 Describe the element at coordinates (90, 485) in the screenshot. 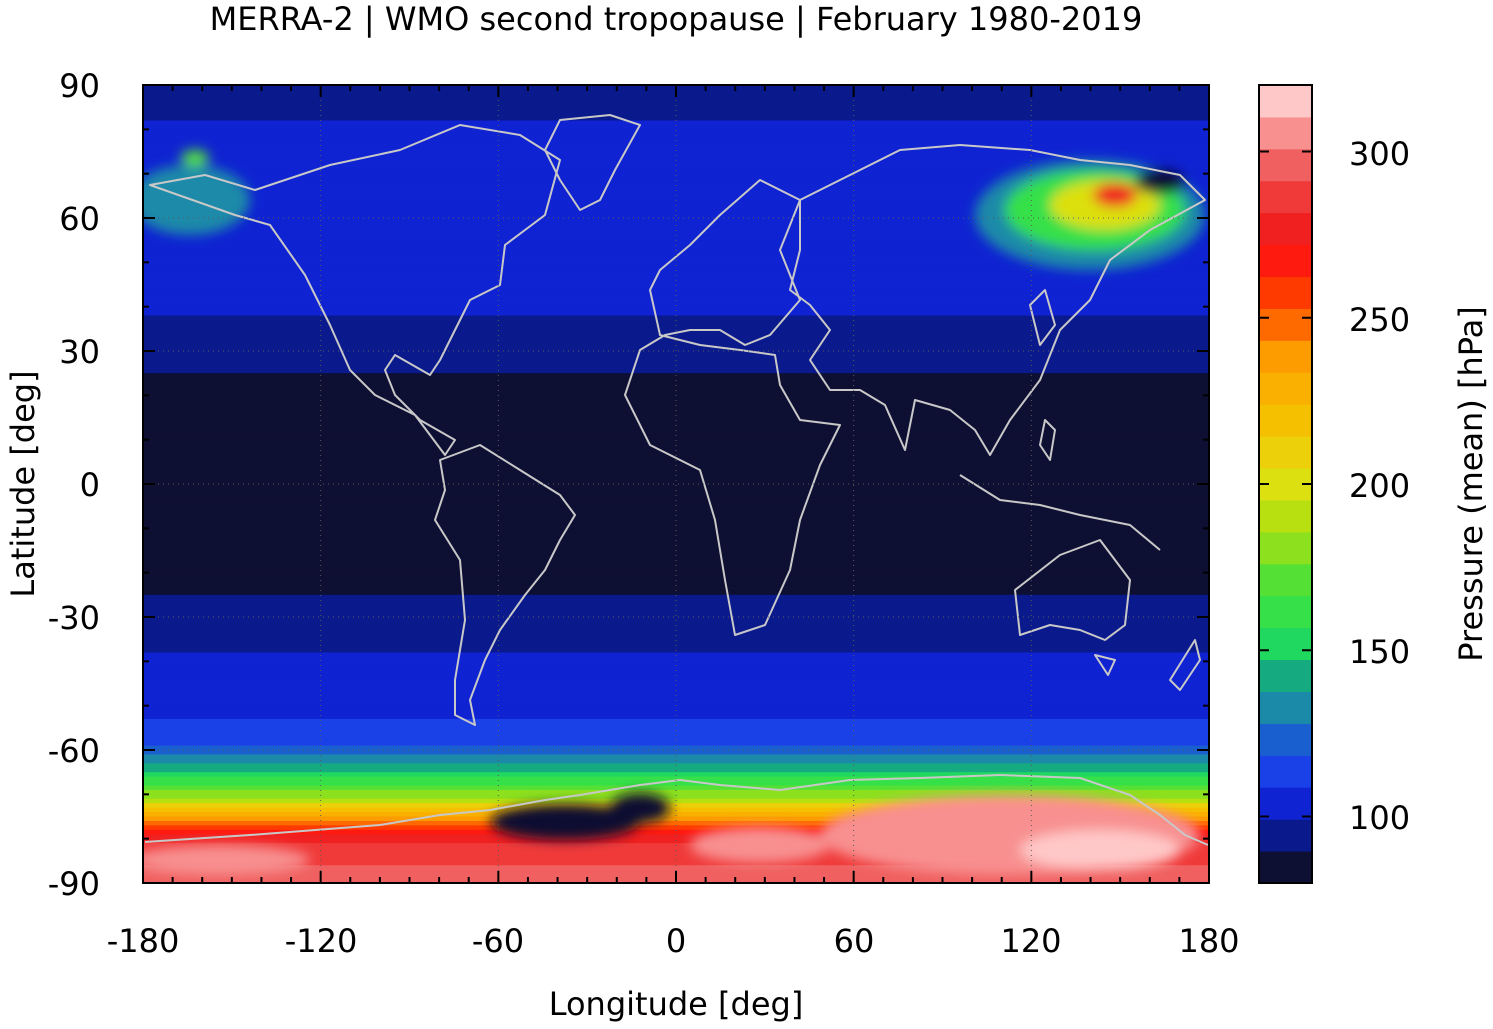

I see `y-tick-label: 0` at that location.